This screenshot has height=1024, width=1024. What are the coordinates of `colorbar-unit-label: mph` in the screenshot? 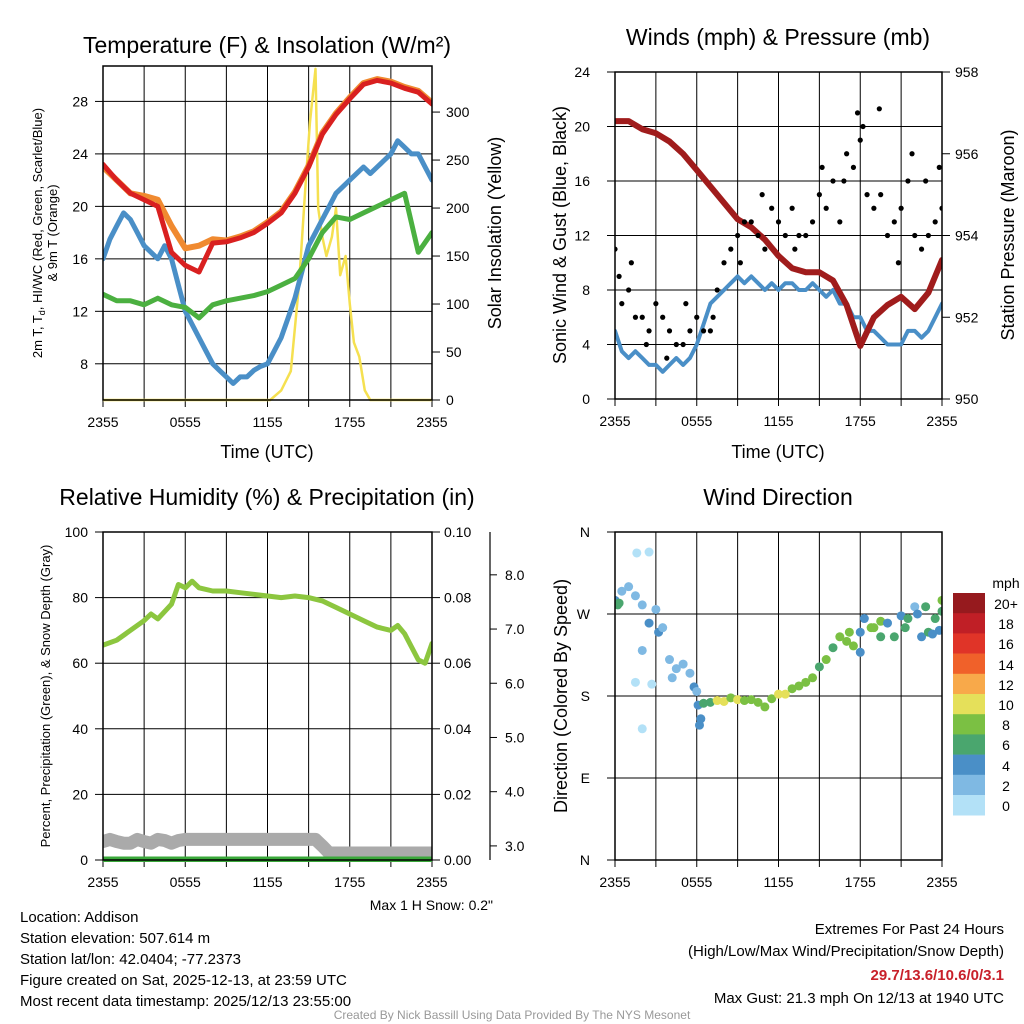 It's located at (1005, 583).